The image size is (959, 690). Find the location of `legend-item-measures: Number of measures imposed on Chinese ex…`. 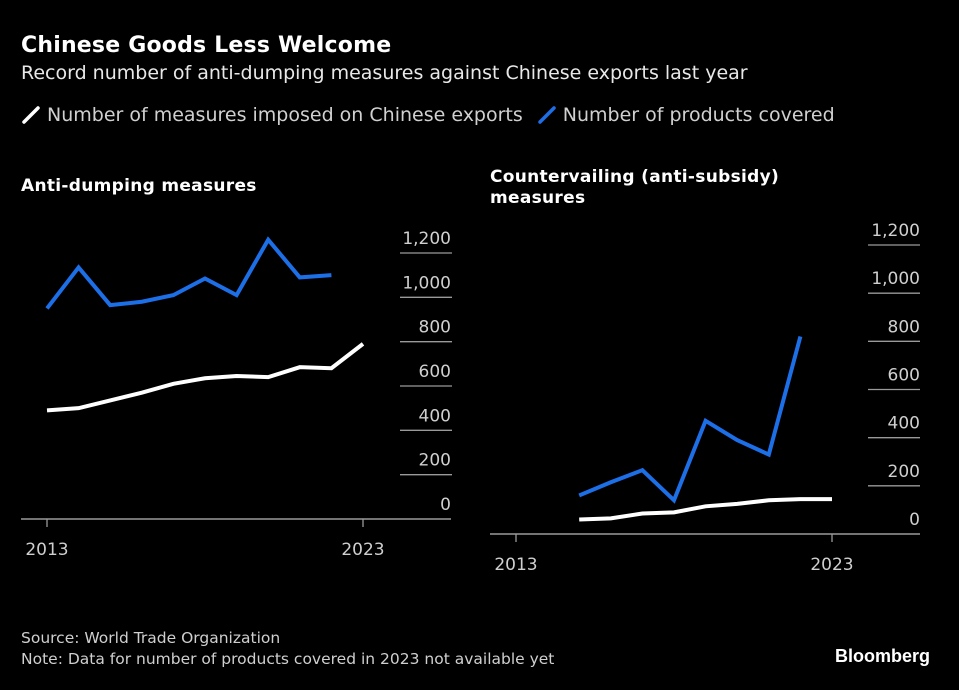

legend-item-measures: Number of measures imposed on Chinese ex… is located at coordinates (272, 115).